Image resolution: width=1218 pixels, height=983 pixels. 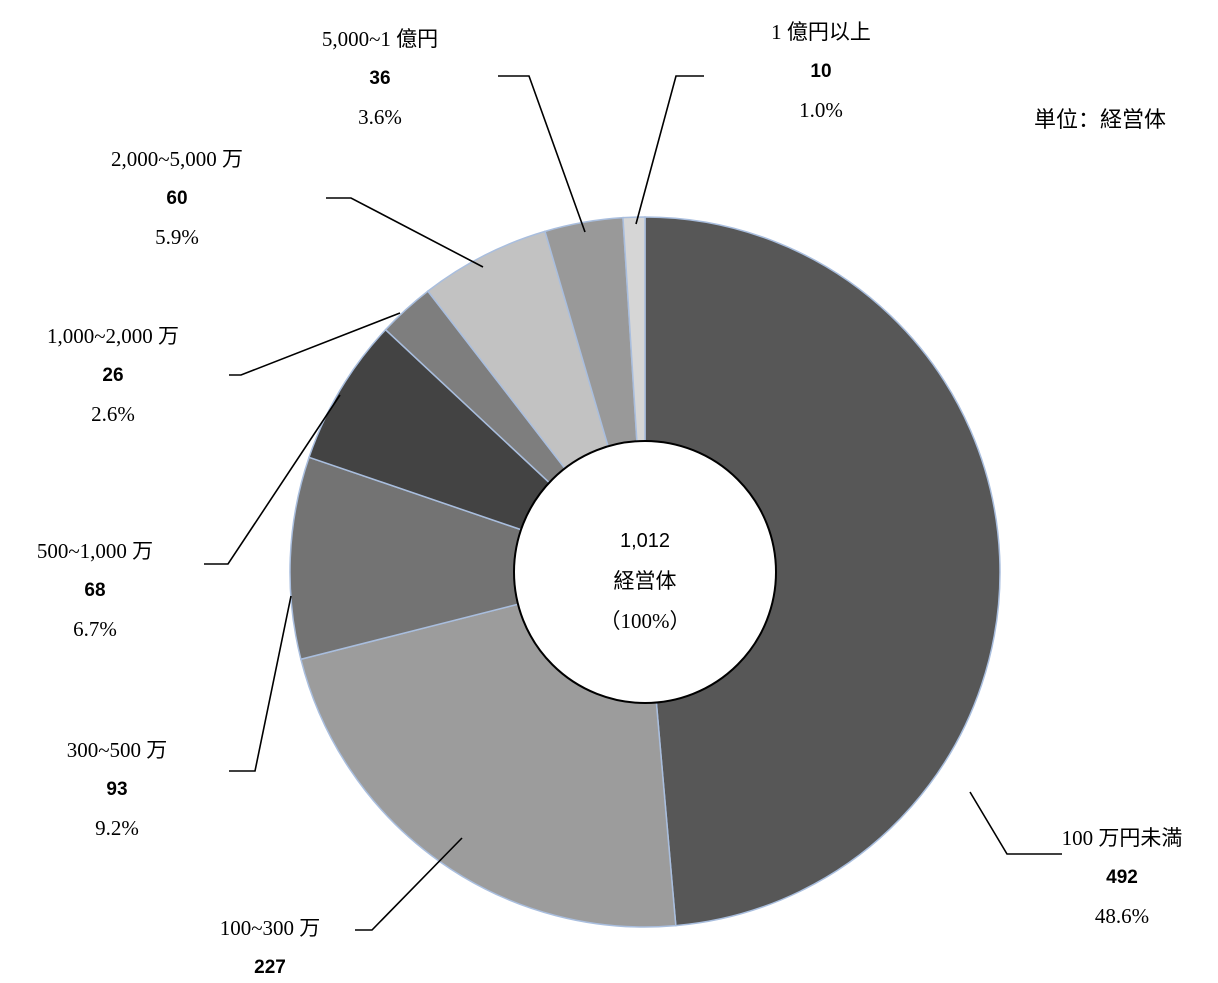 I want to click on slice-label-2: 100~300 万, so click(x=270, y=928).